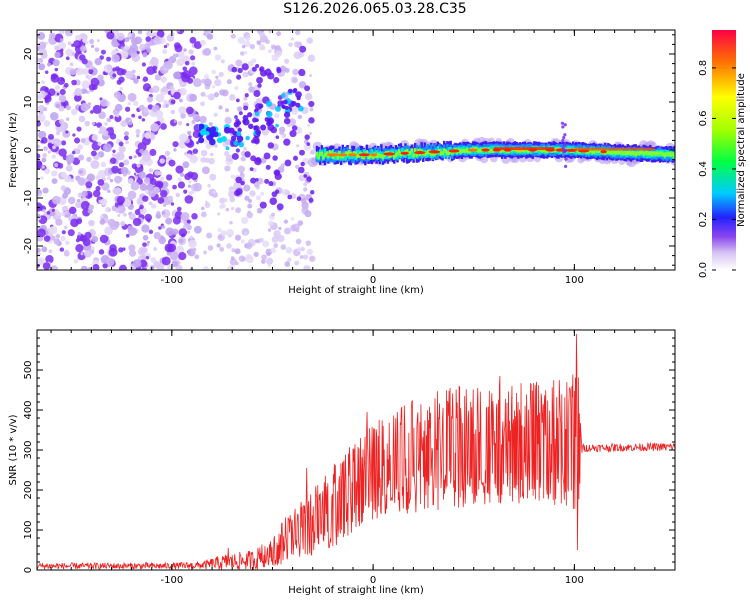 The width and height of the screenshot is (750, 600). I want to click on colorbar-label: Normalized spectral amplitude, so click(741, 150).